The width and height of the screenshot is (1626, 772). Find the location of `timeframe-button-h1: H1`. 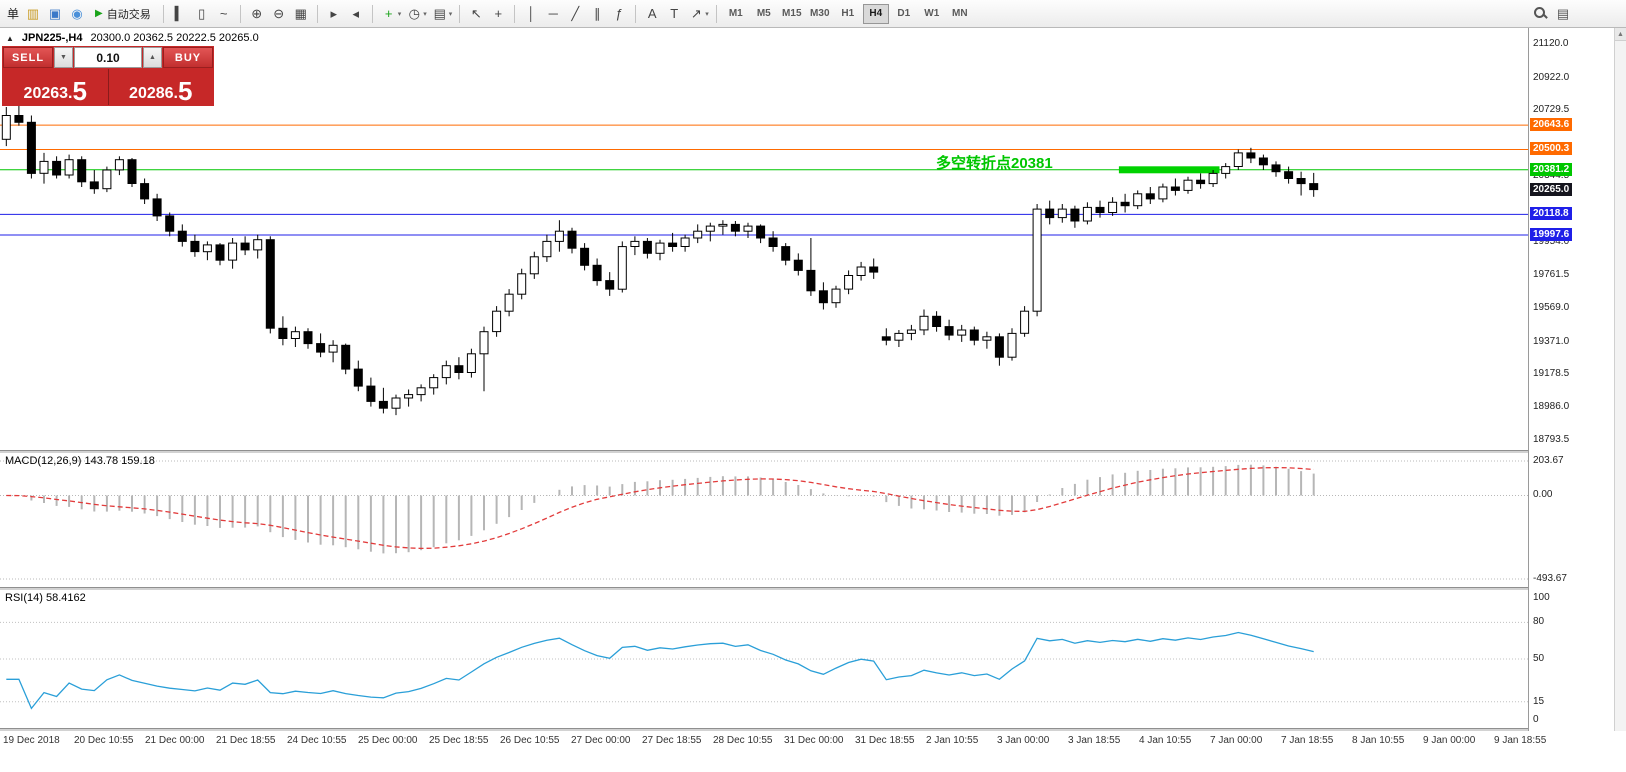

timeframe-button-h1: H1 is located at coordinates (848, 13).